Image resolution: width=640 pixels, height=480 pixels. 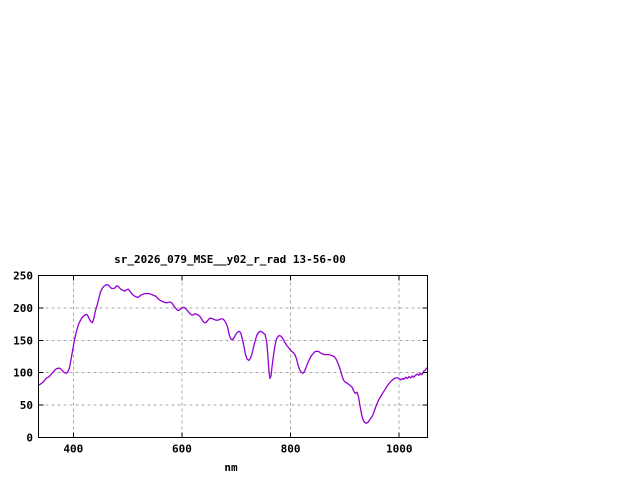 What do you see at coordinates (23, 340) in the screenshot?
I see `y-tick-label: 150` at bounding box center [23, 340].